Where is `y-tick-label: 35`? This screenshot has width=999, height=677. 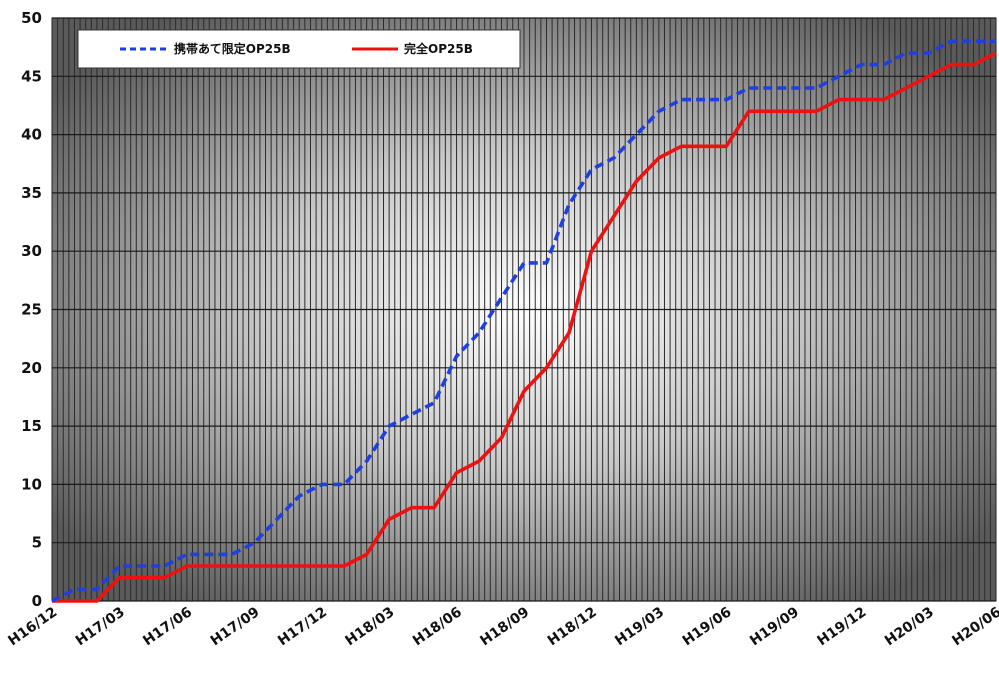
y-tick-label: 35 is located at coordinates (31, 193).